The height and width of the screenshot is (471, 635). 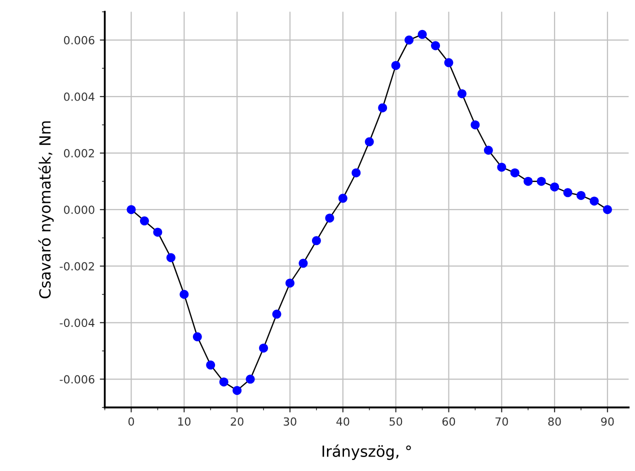 I want to click on y-tick-label: -0.002, so click(x=77, y=266).